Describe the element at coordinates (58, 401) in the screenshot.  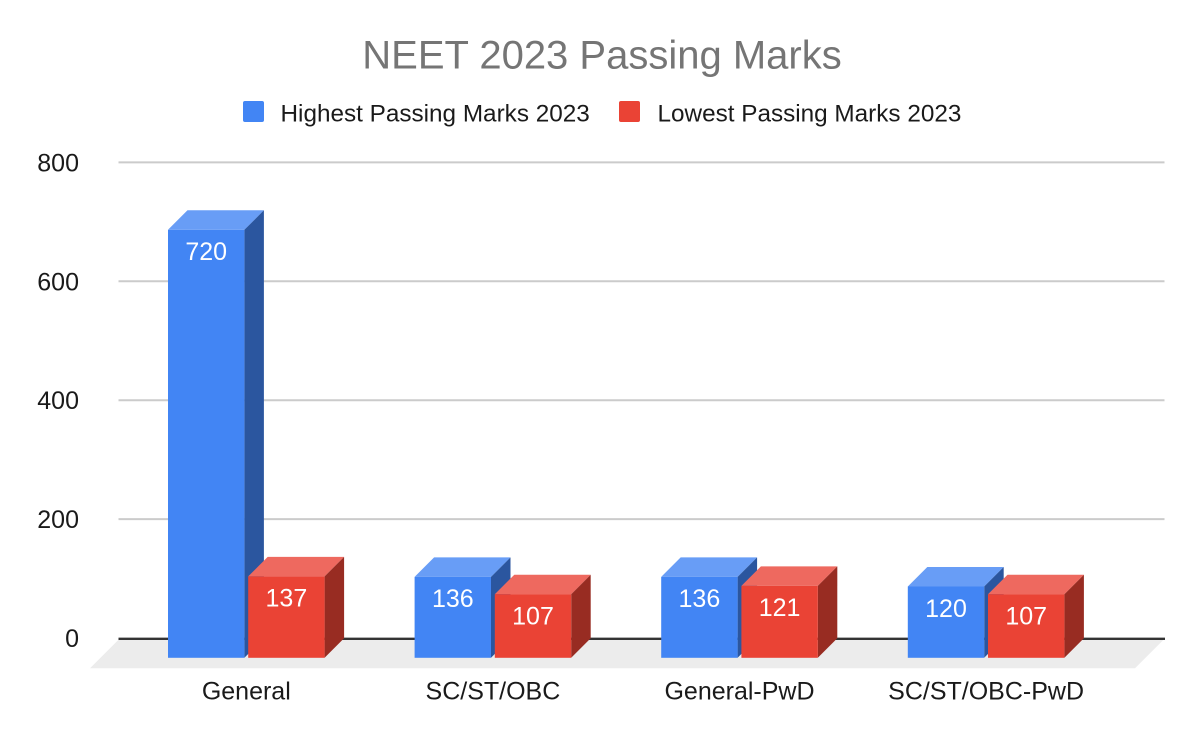
I see `svg-text: 400` at that location.